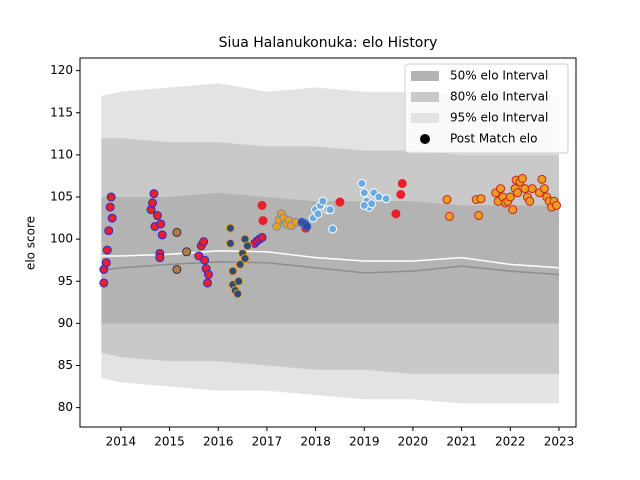 The image size is (640, 480). What do you see at coordinates (499, 76) in the screenshot?
I see `legend-label: 50% elo Interval` at bounding box center [499, 76].